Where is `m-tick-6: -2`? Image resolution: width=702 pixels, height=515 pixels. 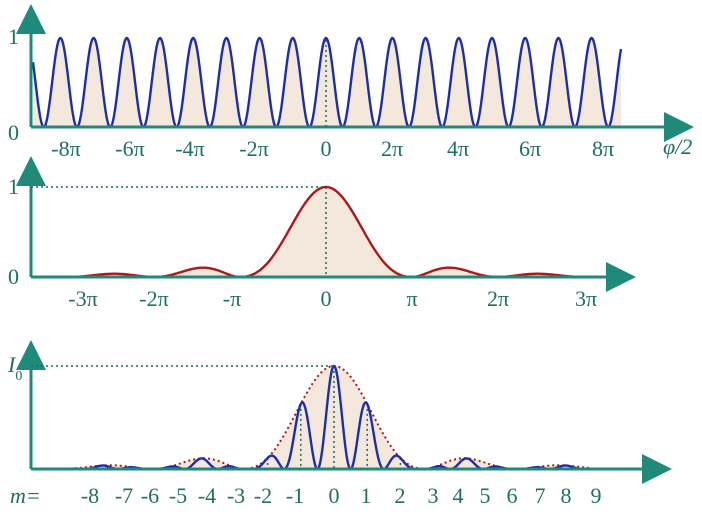
m-tick-6: -2 is located at coordinates (263, 495).